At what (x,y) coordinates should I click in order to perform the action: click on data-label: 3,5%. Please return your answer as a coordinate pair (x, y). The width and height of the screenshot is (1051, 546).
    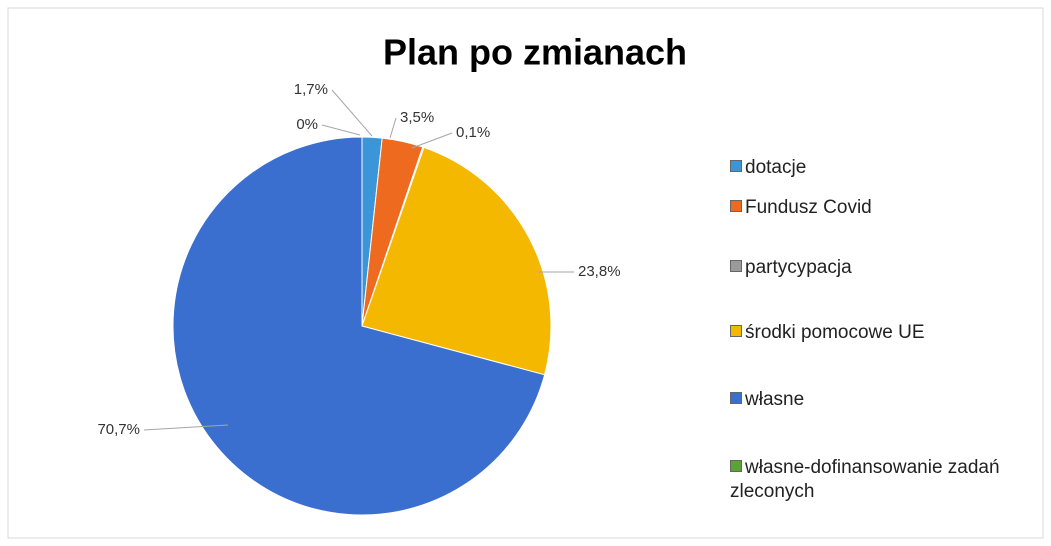
    Looking at the image, I should click on (417, 117).